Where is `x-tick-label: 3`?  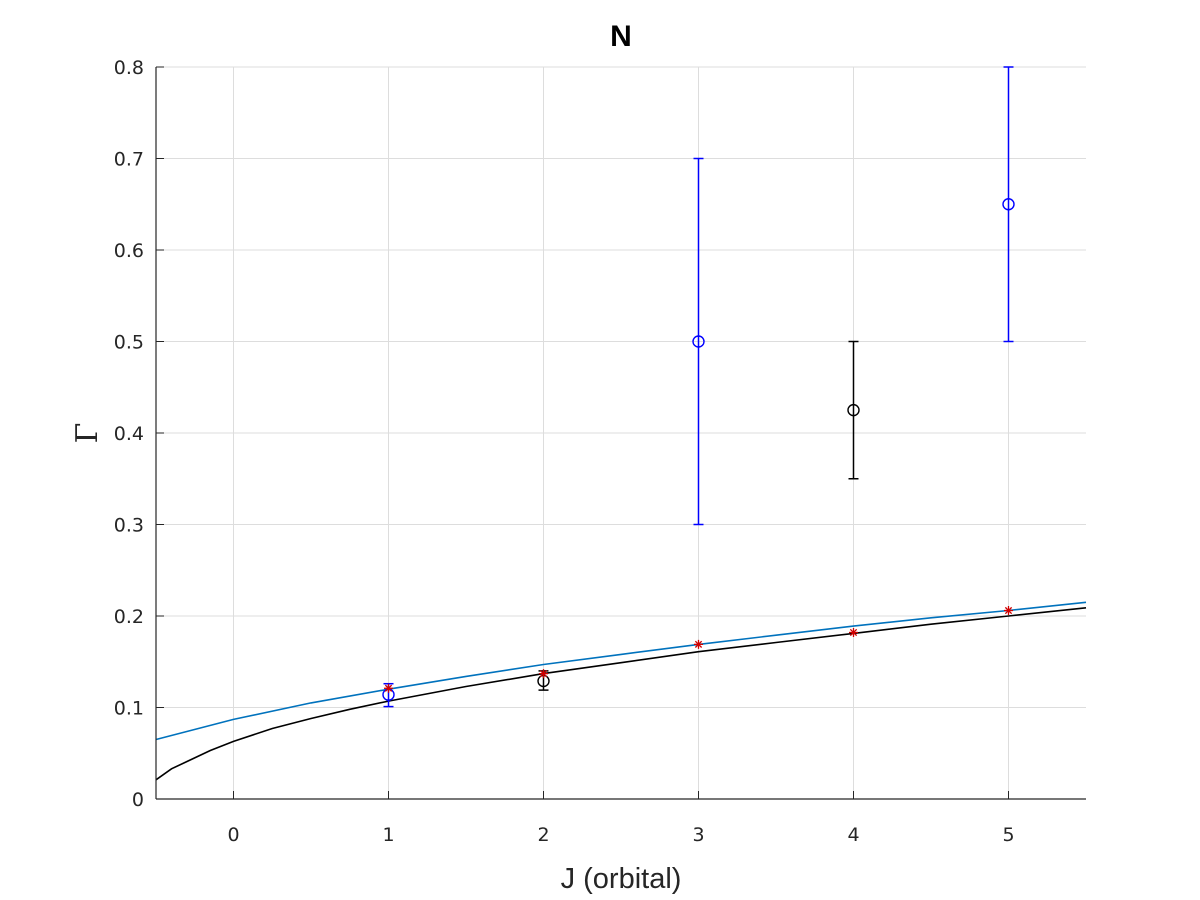
x-tick-label: 3 is located at coordinates (698, 835).